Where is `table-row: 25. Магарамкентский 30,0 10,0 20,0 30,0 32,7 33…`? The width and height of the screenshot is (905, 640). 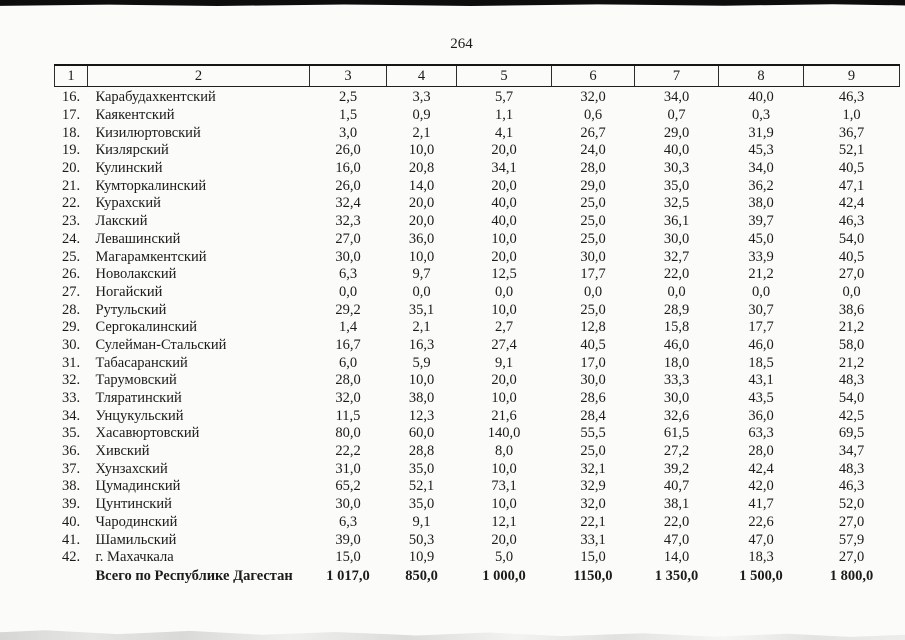 table-row: 25. Магарамкентский 30,0 10,0 20,0 30,0 32,7 33… is located at coordinates (477, 257).